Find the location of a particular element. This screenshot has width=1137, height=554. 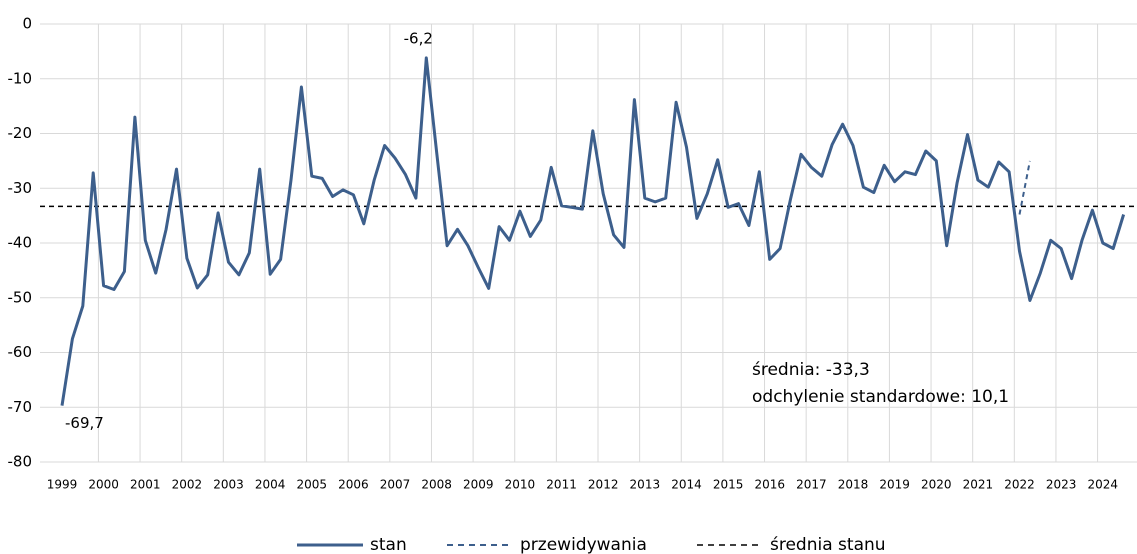

y-tick-label: -20 is located at coordinates (20, 133).